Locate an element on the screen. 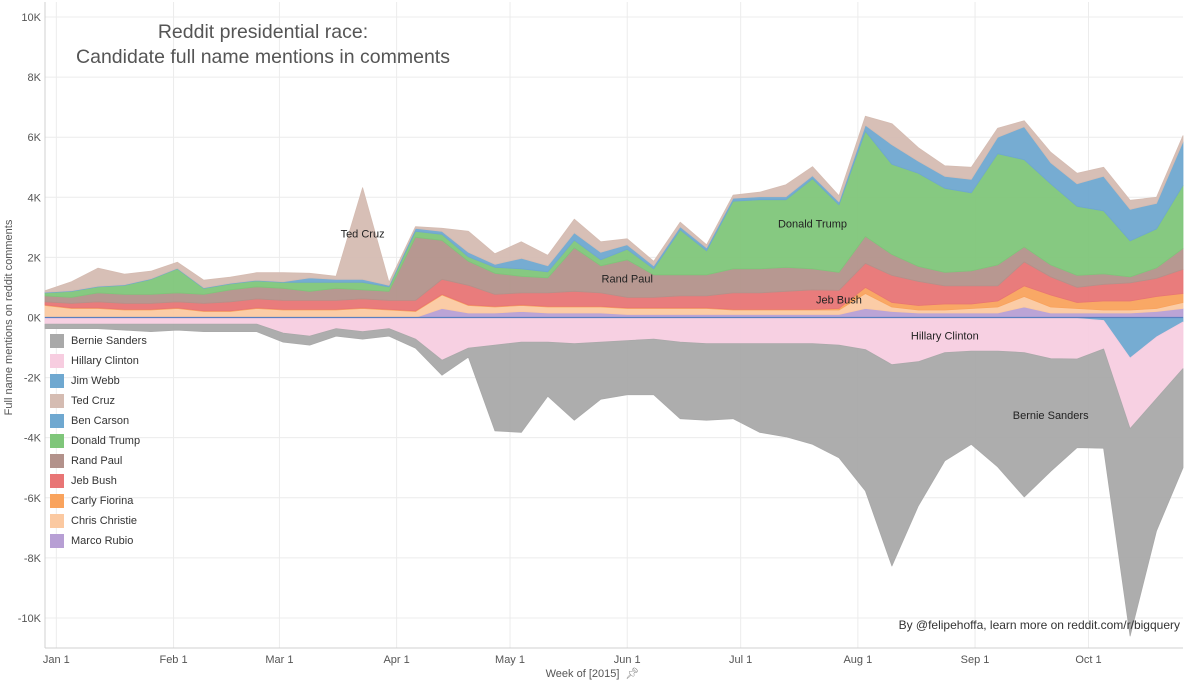  annotation-label: Donald Trump is located at coordinates (812, 225).